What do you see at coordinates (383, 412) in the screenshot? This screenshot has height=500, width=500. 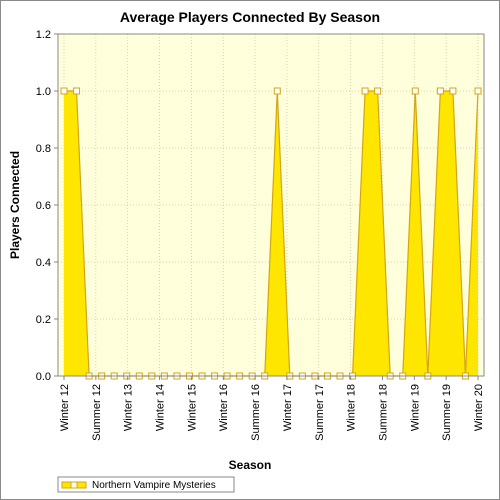 I see `x-tick-label: Summer 18` at bounding box center [383, 412].